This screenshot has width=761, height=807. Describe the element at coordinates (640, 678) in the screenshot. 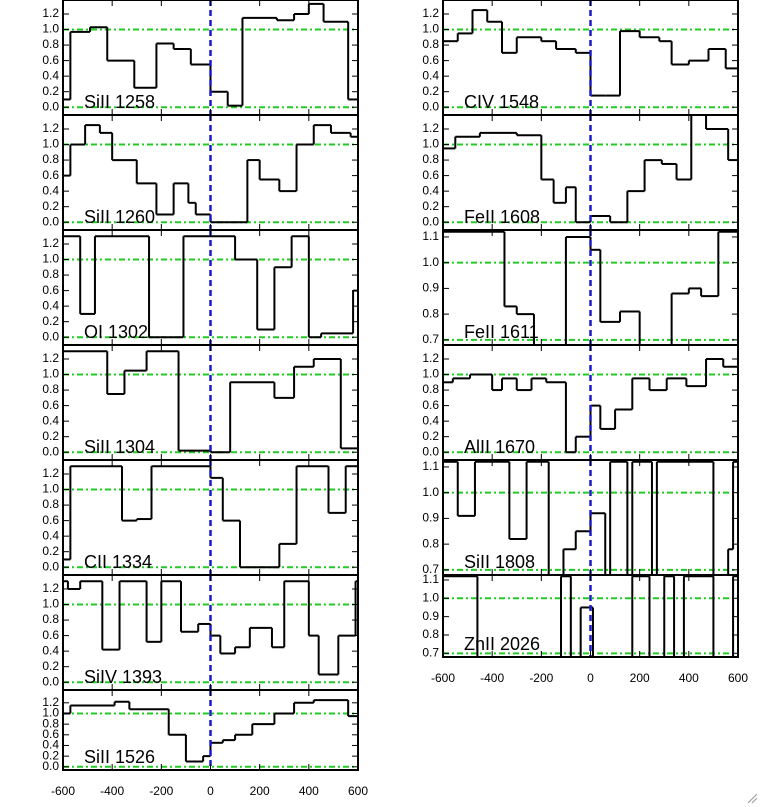

I see `x-tick-label: 200` at that location.